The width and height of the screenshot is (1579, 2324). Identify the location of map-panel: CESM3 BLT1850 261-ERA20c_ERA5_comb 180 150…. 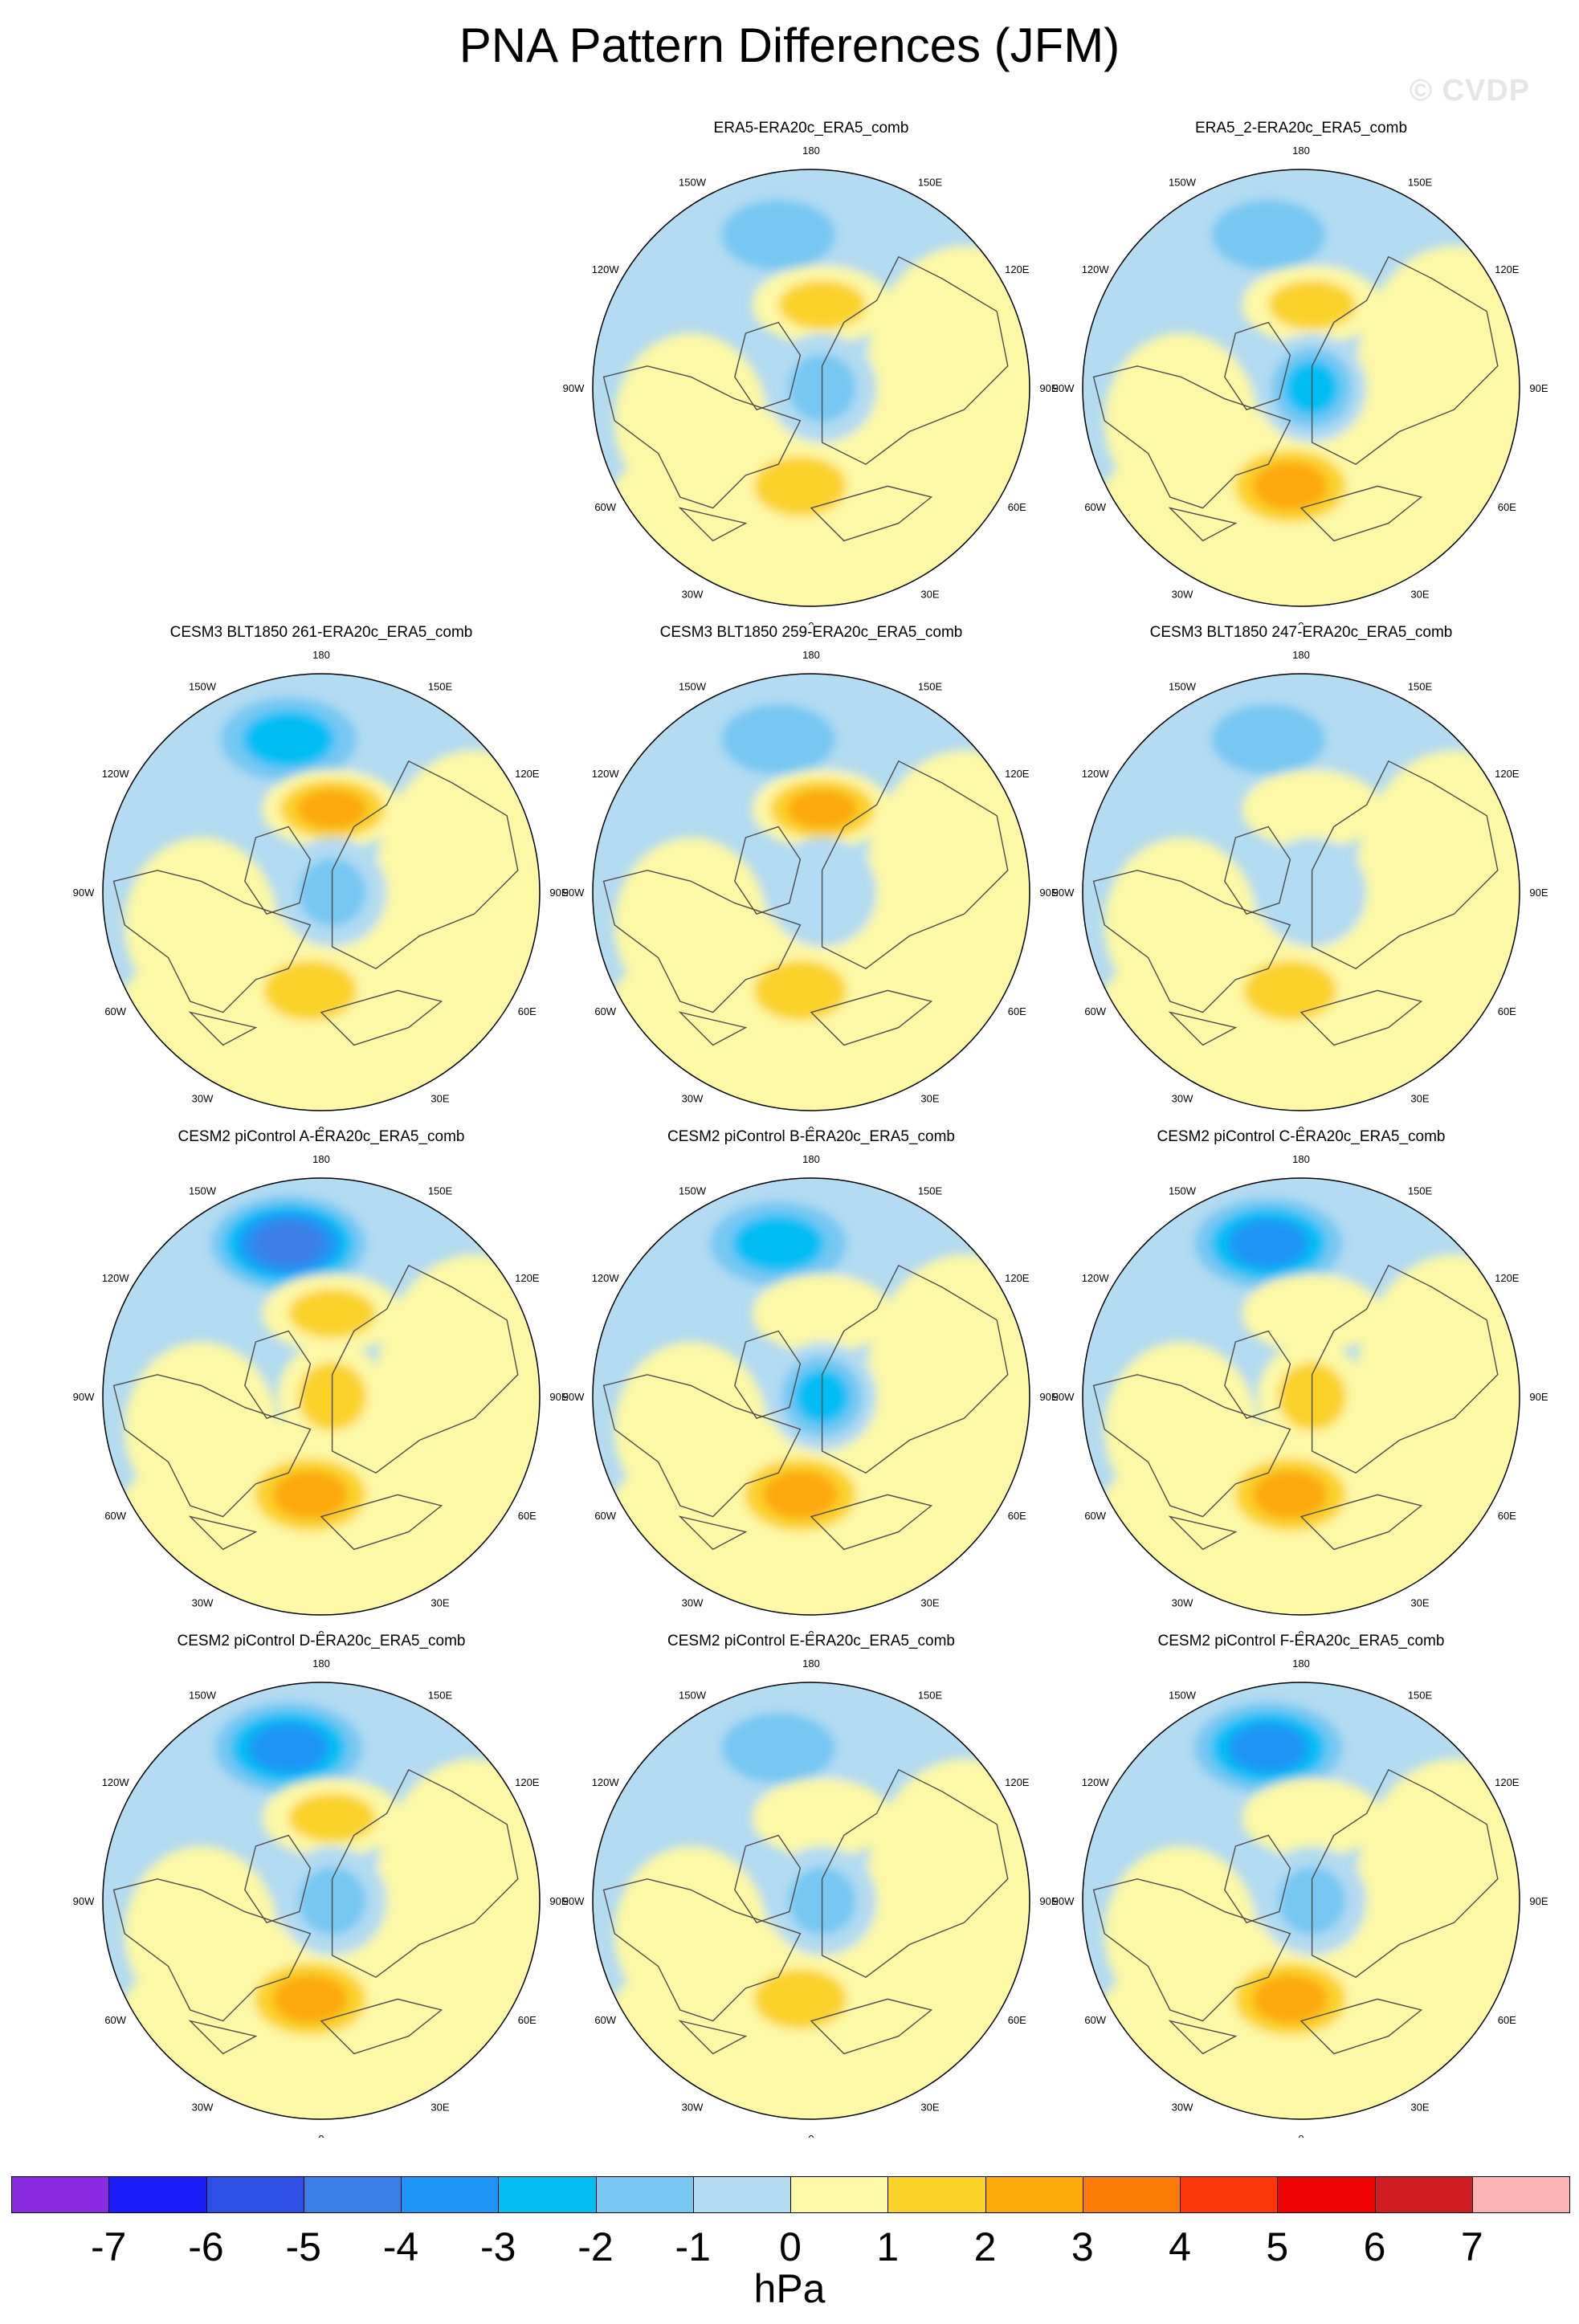
(321, 876).